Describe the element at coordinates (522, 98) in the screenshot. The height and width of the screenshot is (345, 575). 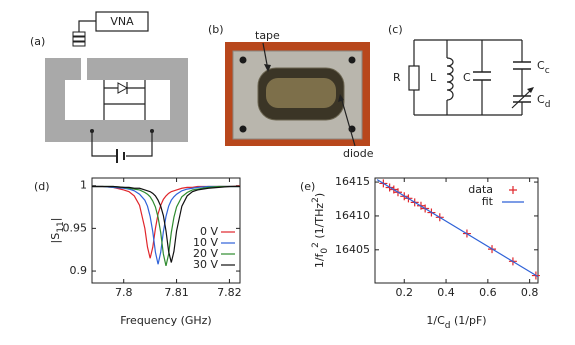
I see `tuning-arrow` at that location.